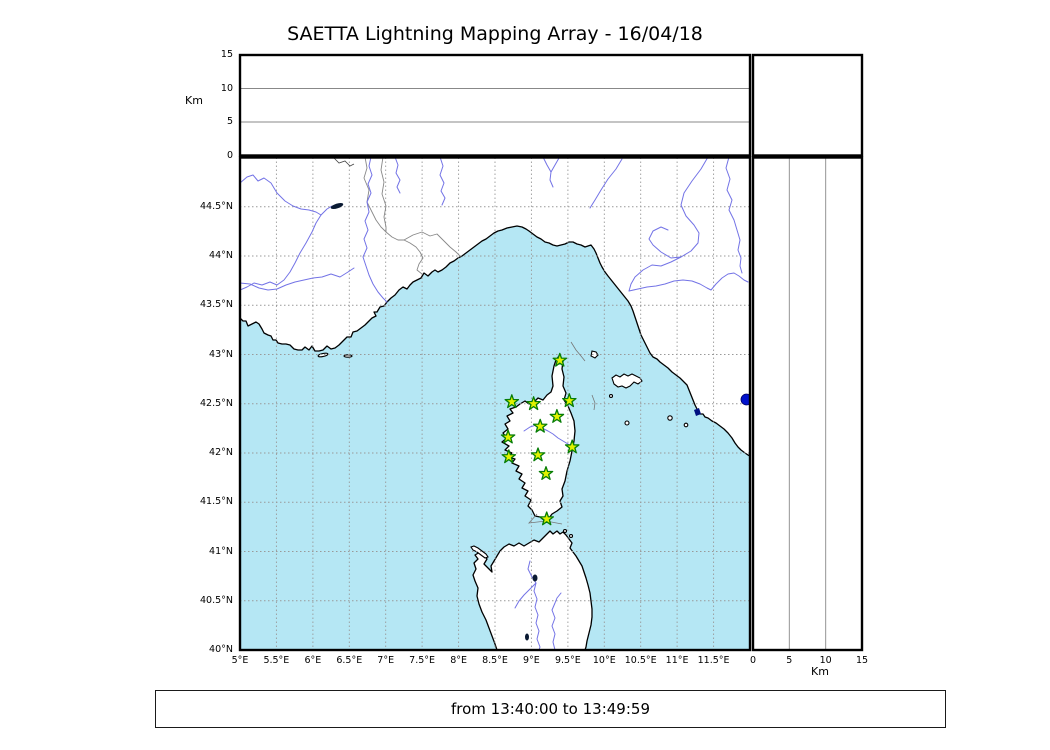 The height and width of the screenshot is (750, 1050). I want to click on lat-tick: 40.5°N, so click(216, 600).